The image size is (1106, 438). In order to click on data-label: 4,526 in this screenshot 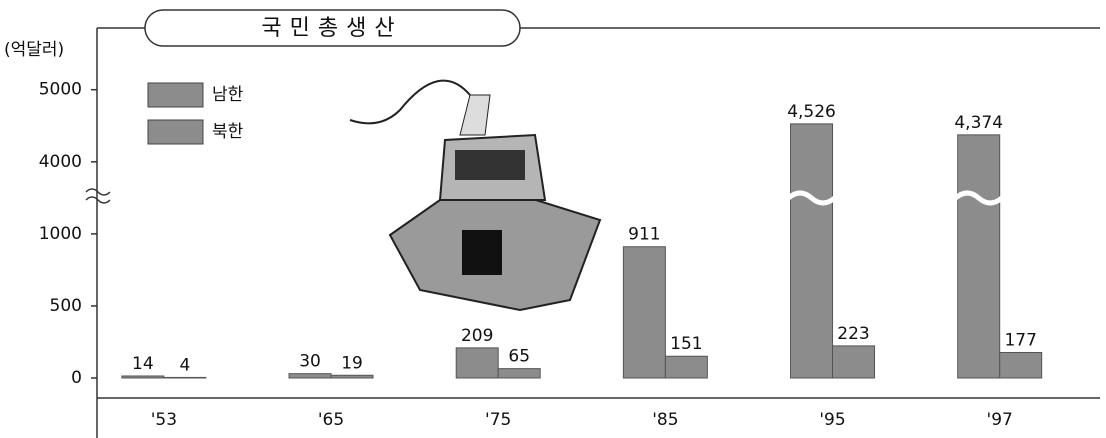, I will do `click(811, 112)`.